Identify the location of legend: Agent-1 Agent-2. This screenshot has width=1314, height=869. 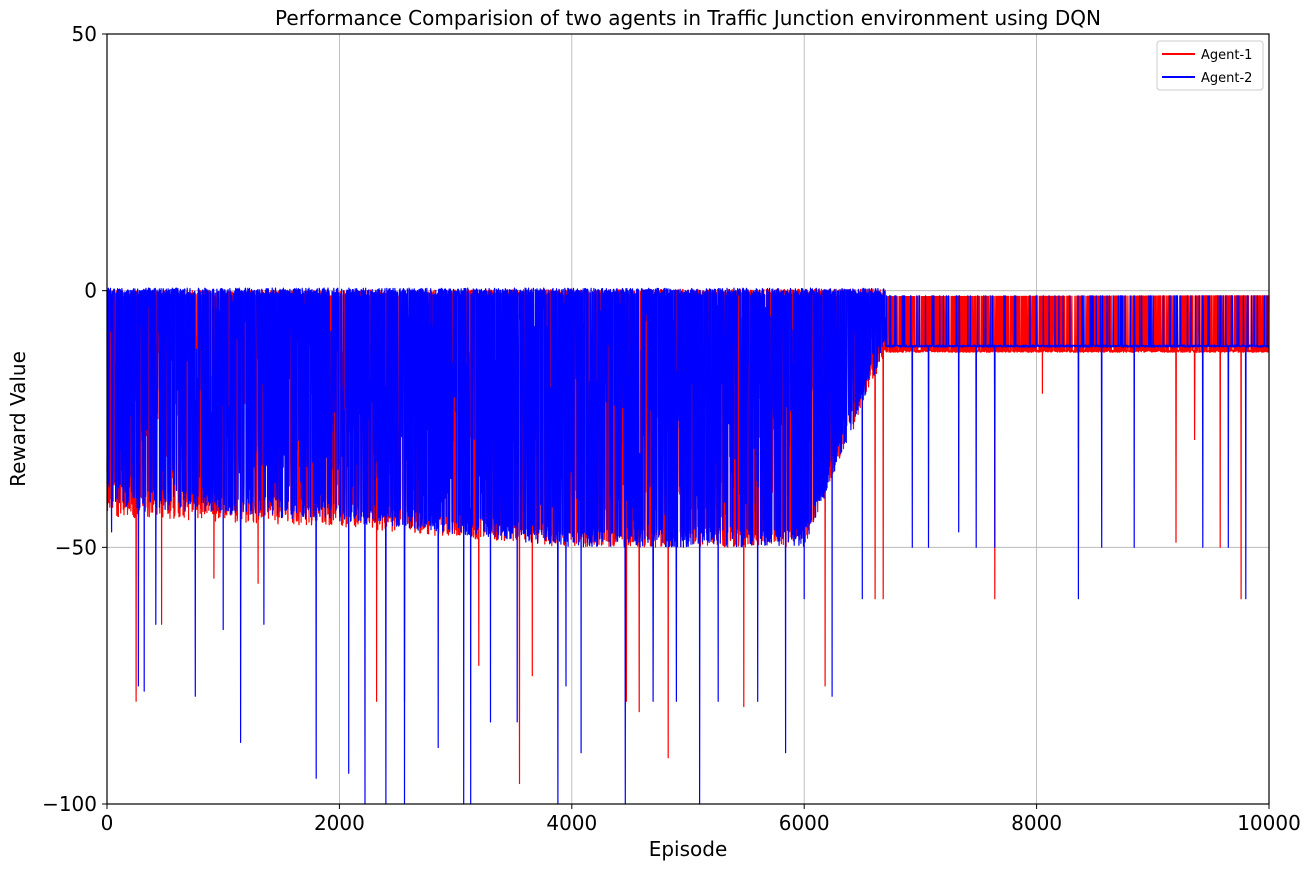
(1210, 65).